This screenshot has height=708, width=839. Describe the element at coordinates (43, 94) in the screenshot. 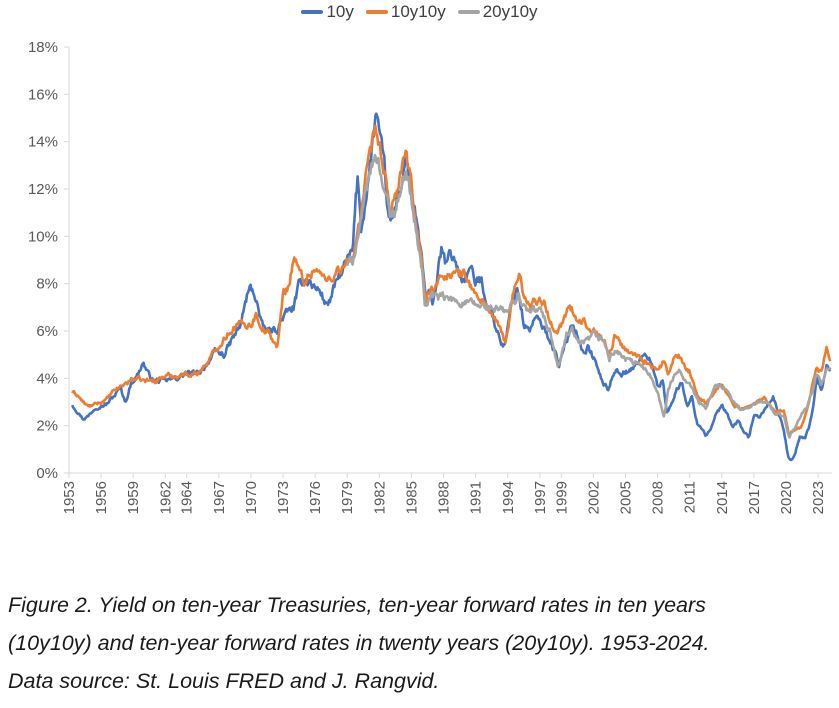

I see `y-tick-label: 16%` at that location.